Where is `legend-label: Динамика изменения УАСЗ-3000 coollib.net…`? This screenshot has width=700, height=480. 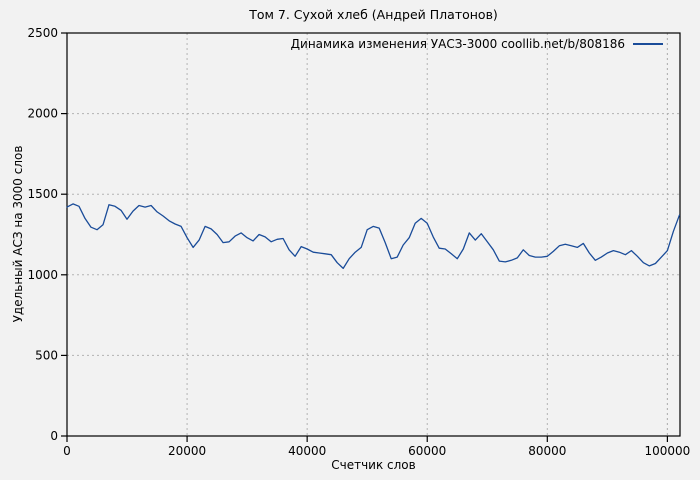
legend-label: Динамика изменения УАСЗ-3000 coollib.net… is located at coordinates (457, 43).